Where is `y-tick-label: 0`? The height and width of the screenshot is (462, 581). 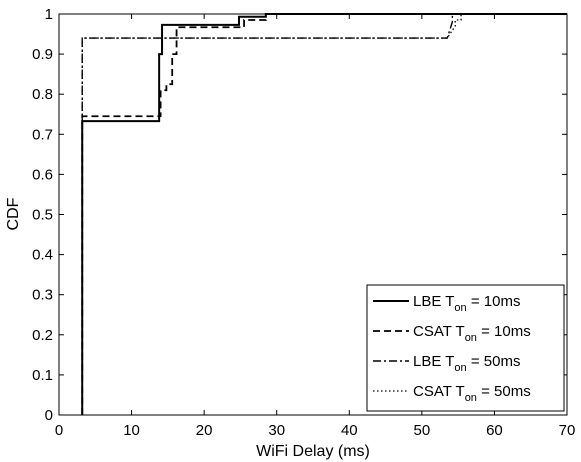 y-tick-label: 0 is located at coordinates (49, 415).